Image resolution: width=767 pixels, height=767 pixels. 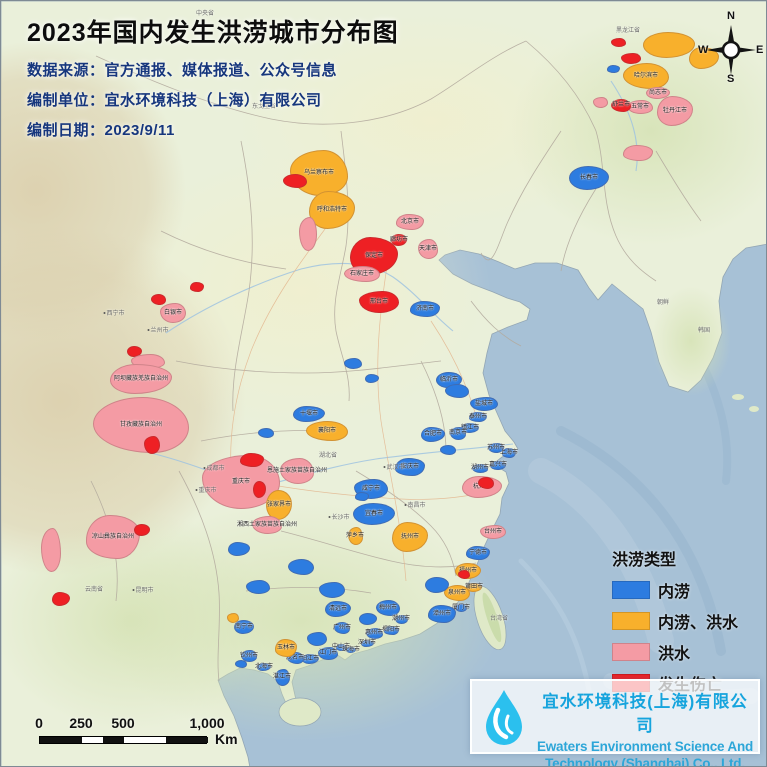 What do you see at coordinates (341, 647) in the screenshot?
I see `map-region-中山市: 中山市` at bounding box center [341, 647].